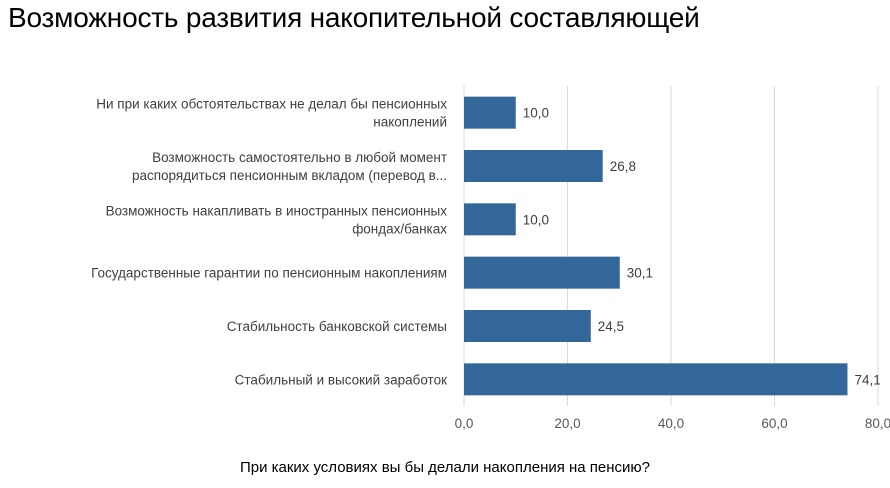 The image size is (890, 488). Describe the element at coordinates (611, 326) in the screenshot. I see `value-label: 24,5` at that location.